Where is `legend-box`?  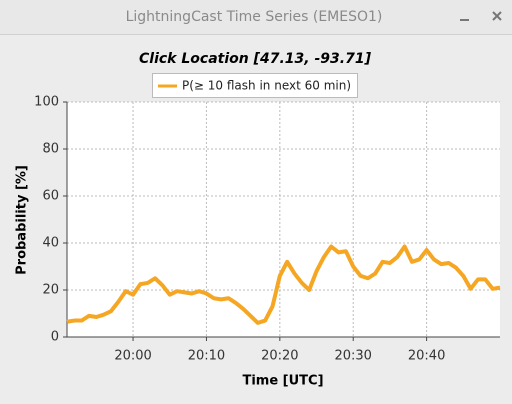 legend-box is located at coordinates (255, 85).